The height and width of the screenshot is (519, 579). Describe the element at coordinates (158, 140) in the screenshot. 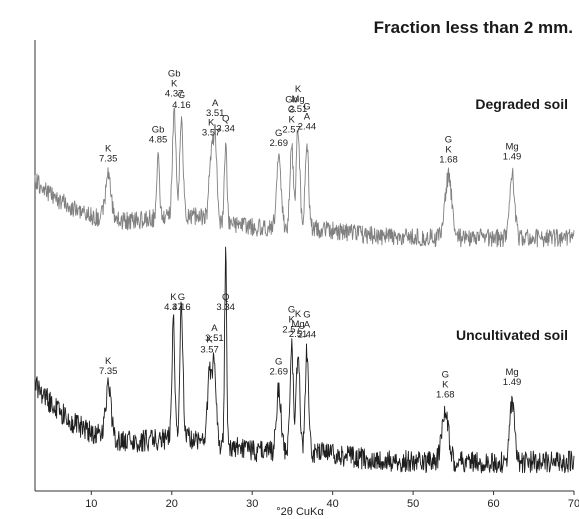

I see `peak-label: 4.85` at that location.